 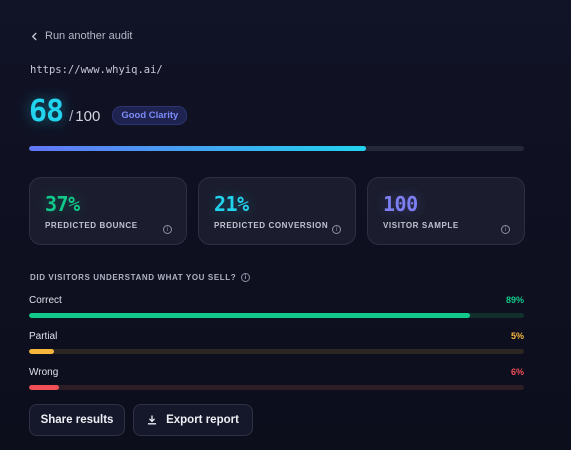 I want to click on predicted-bounce-value: 37%, so click(x=62, y=204).